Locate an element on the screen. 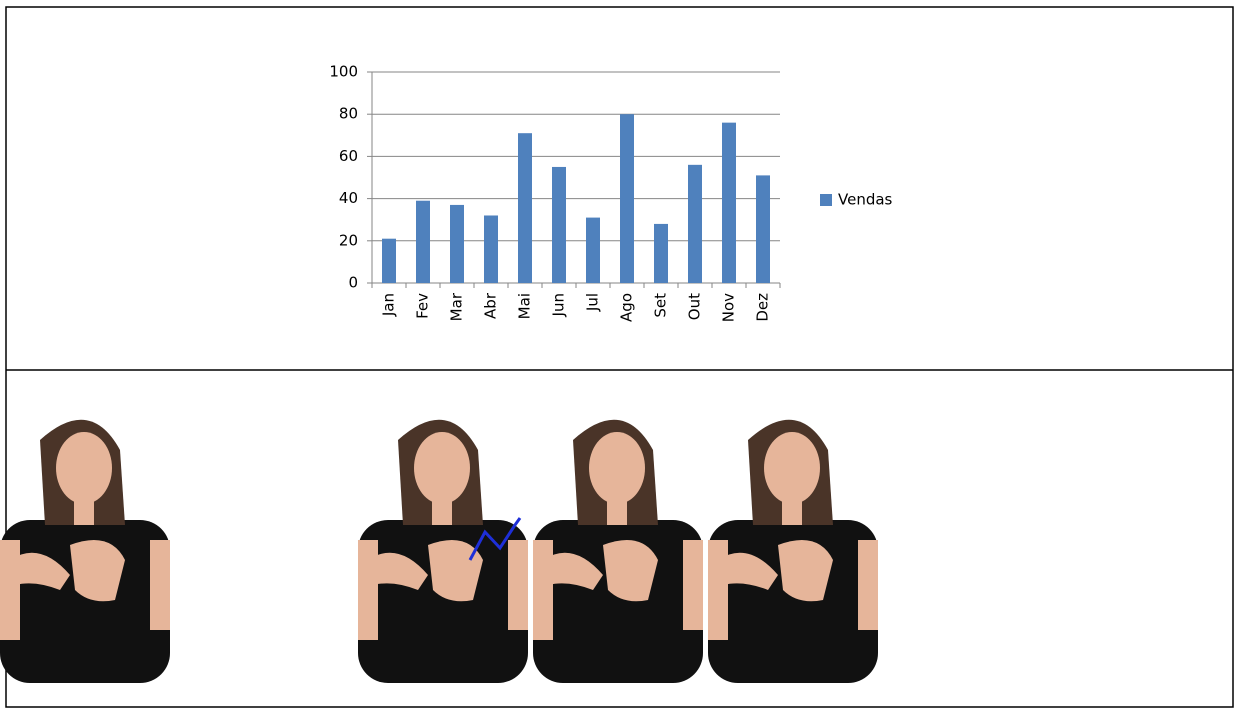  x-tick-label: Jan is located at coordinates (389, 305).